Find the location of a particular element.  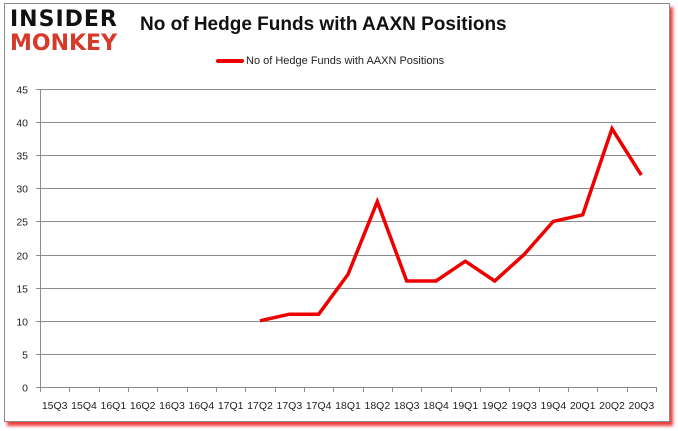

x-tick-label: 20Q2 is located at coordinates (612, 406).